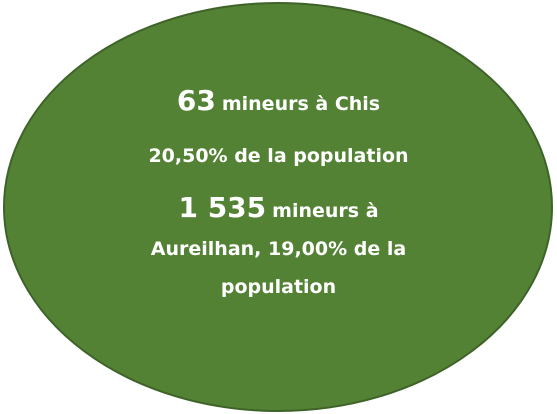 This screenshot has height=414, width=557. I want to click on number: 1 535, so click(222, 207).